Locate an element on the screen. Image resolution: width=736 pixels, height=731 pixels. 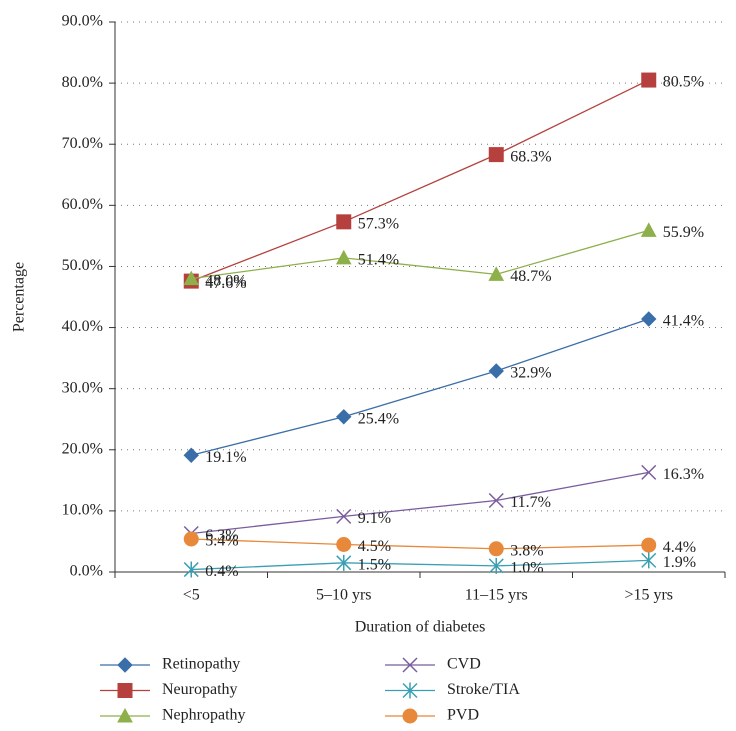
y-tick-label: 20.0% is located at coordinates (82, 448).